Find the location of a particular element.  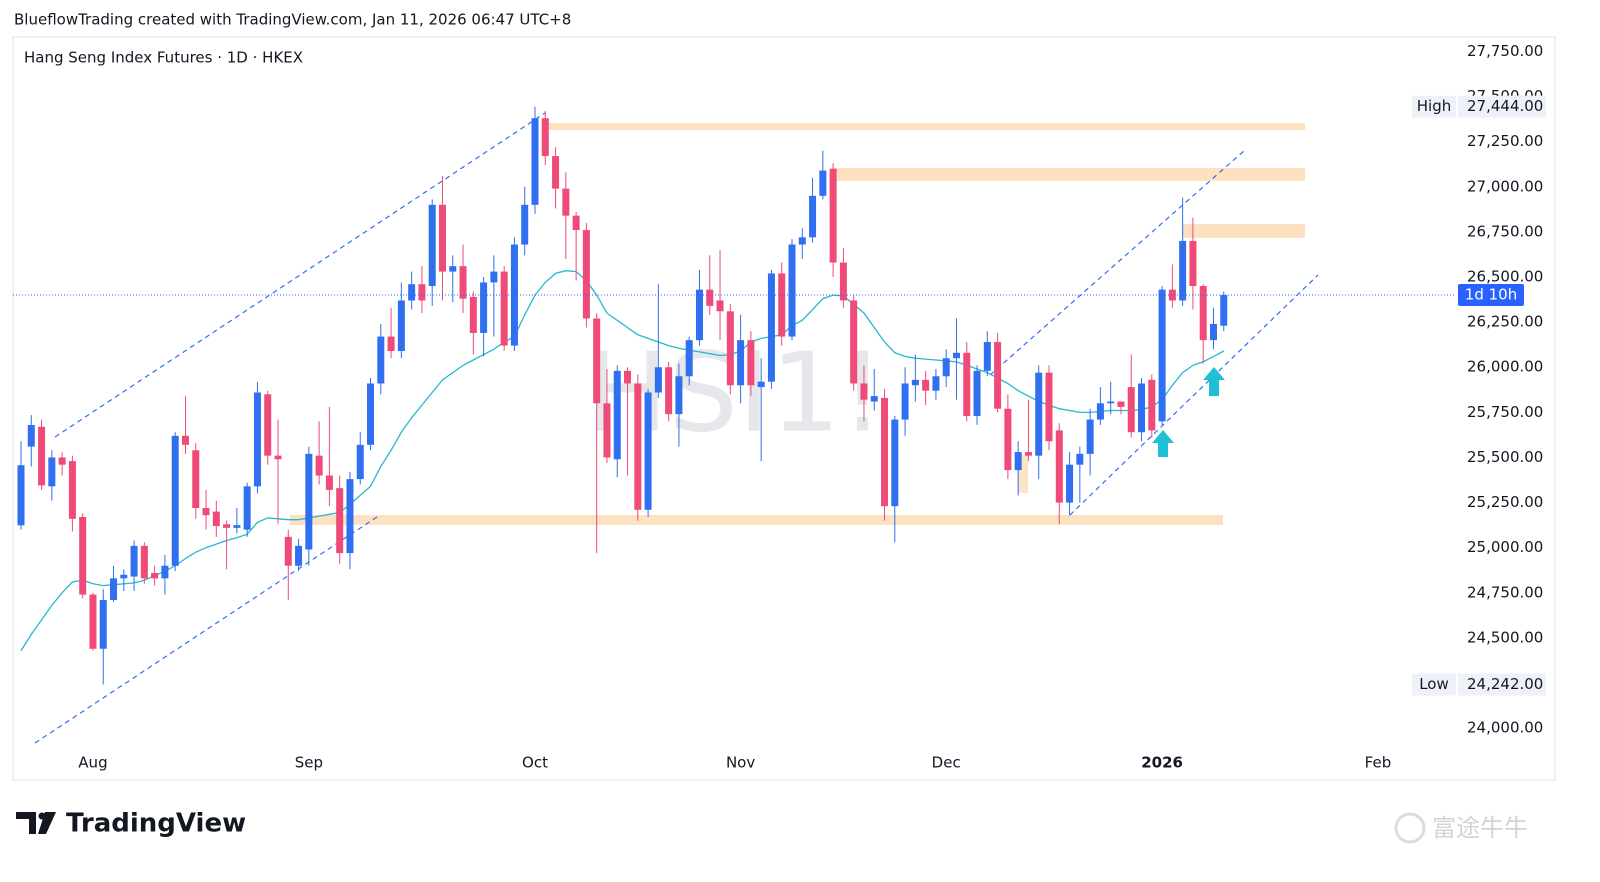

y-tick-label: 24,750.00 is located at coordinates (1505, 592).